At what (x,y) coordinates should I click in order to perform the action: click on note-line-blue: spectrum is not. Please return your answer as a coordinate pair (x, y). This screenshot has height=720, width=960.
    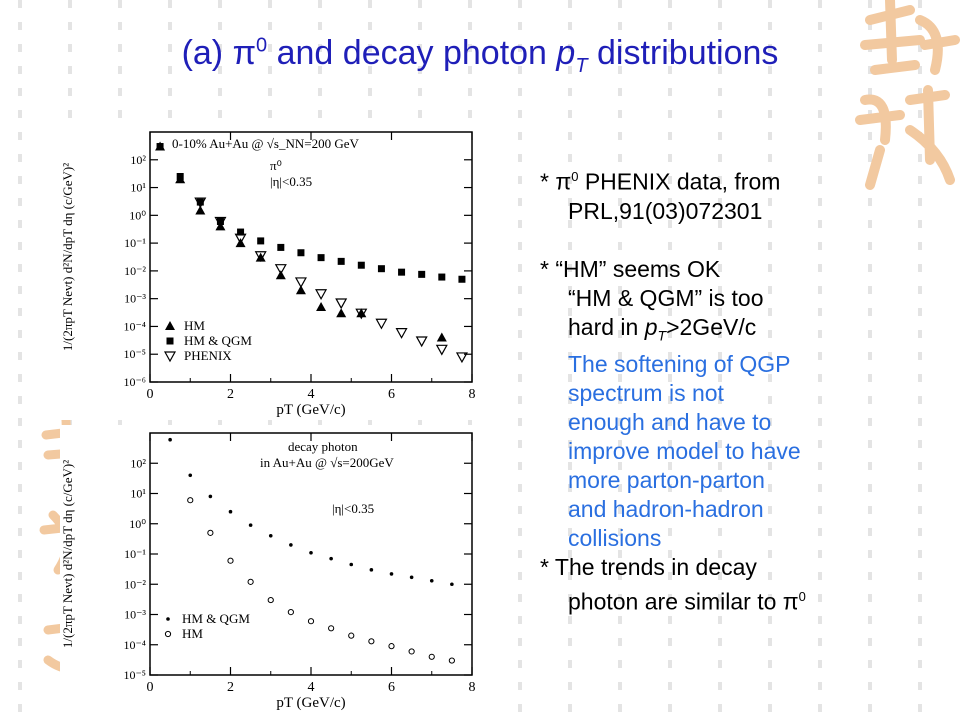
    Looking at the image, I should click on (646, 393).